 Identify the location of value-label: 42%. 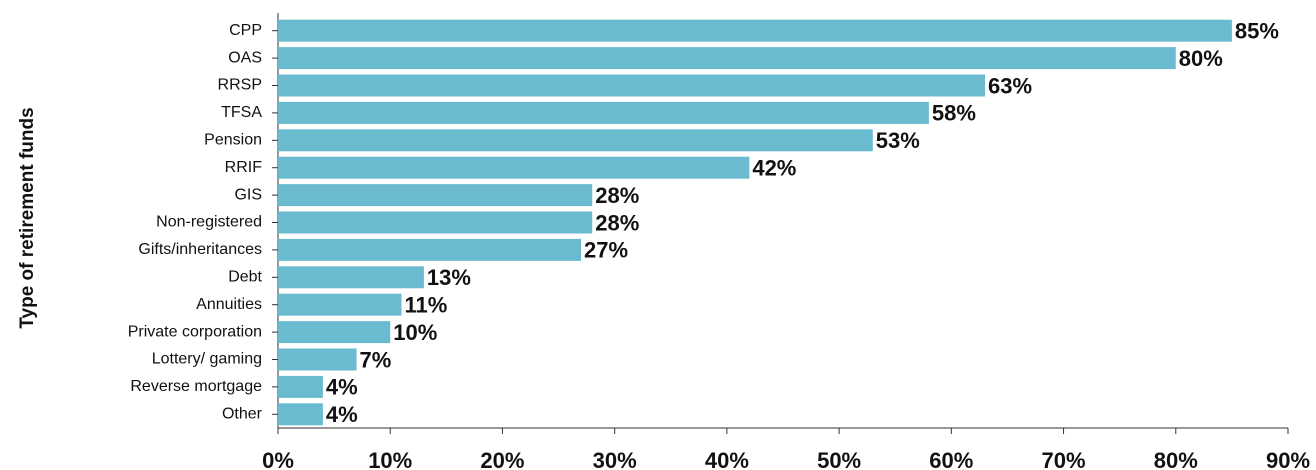
(774, 168).